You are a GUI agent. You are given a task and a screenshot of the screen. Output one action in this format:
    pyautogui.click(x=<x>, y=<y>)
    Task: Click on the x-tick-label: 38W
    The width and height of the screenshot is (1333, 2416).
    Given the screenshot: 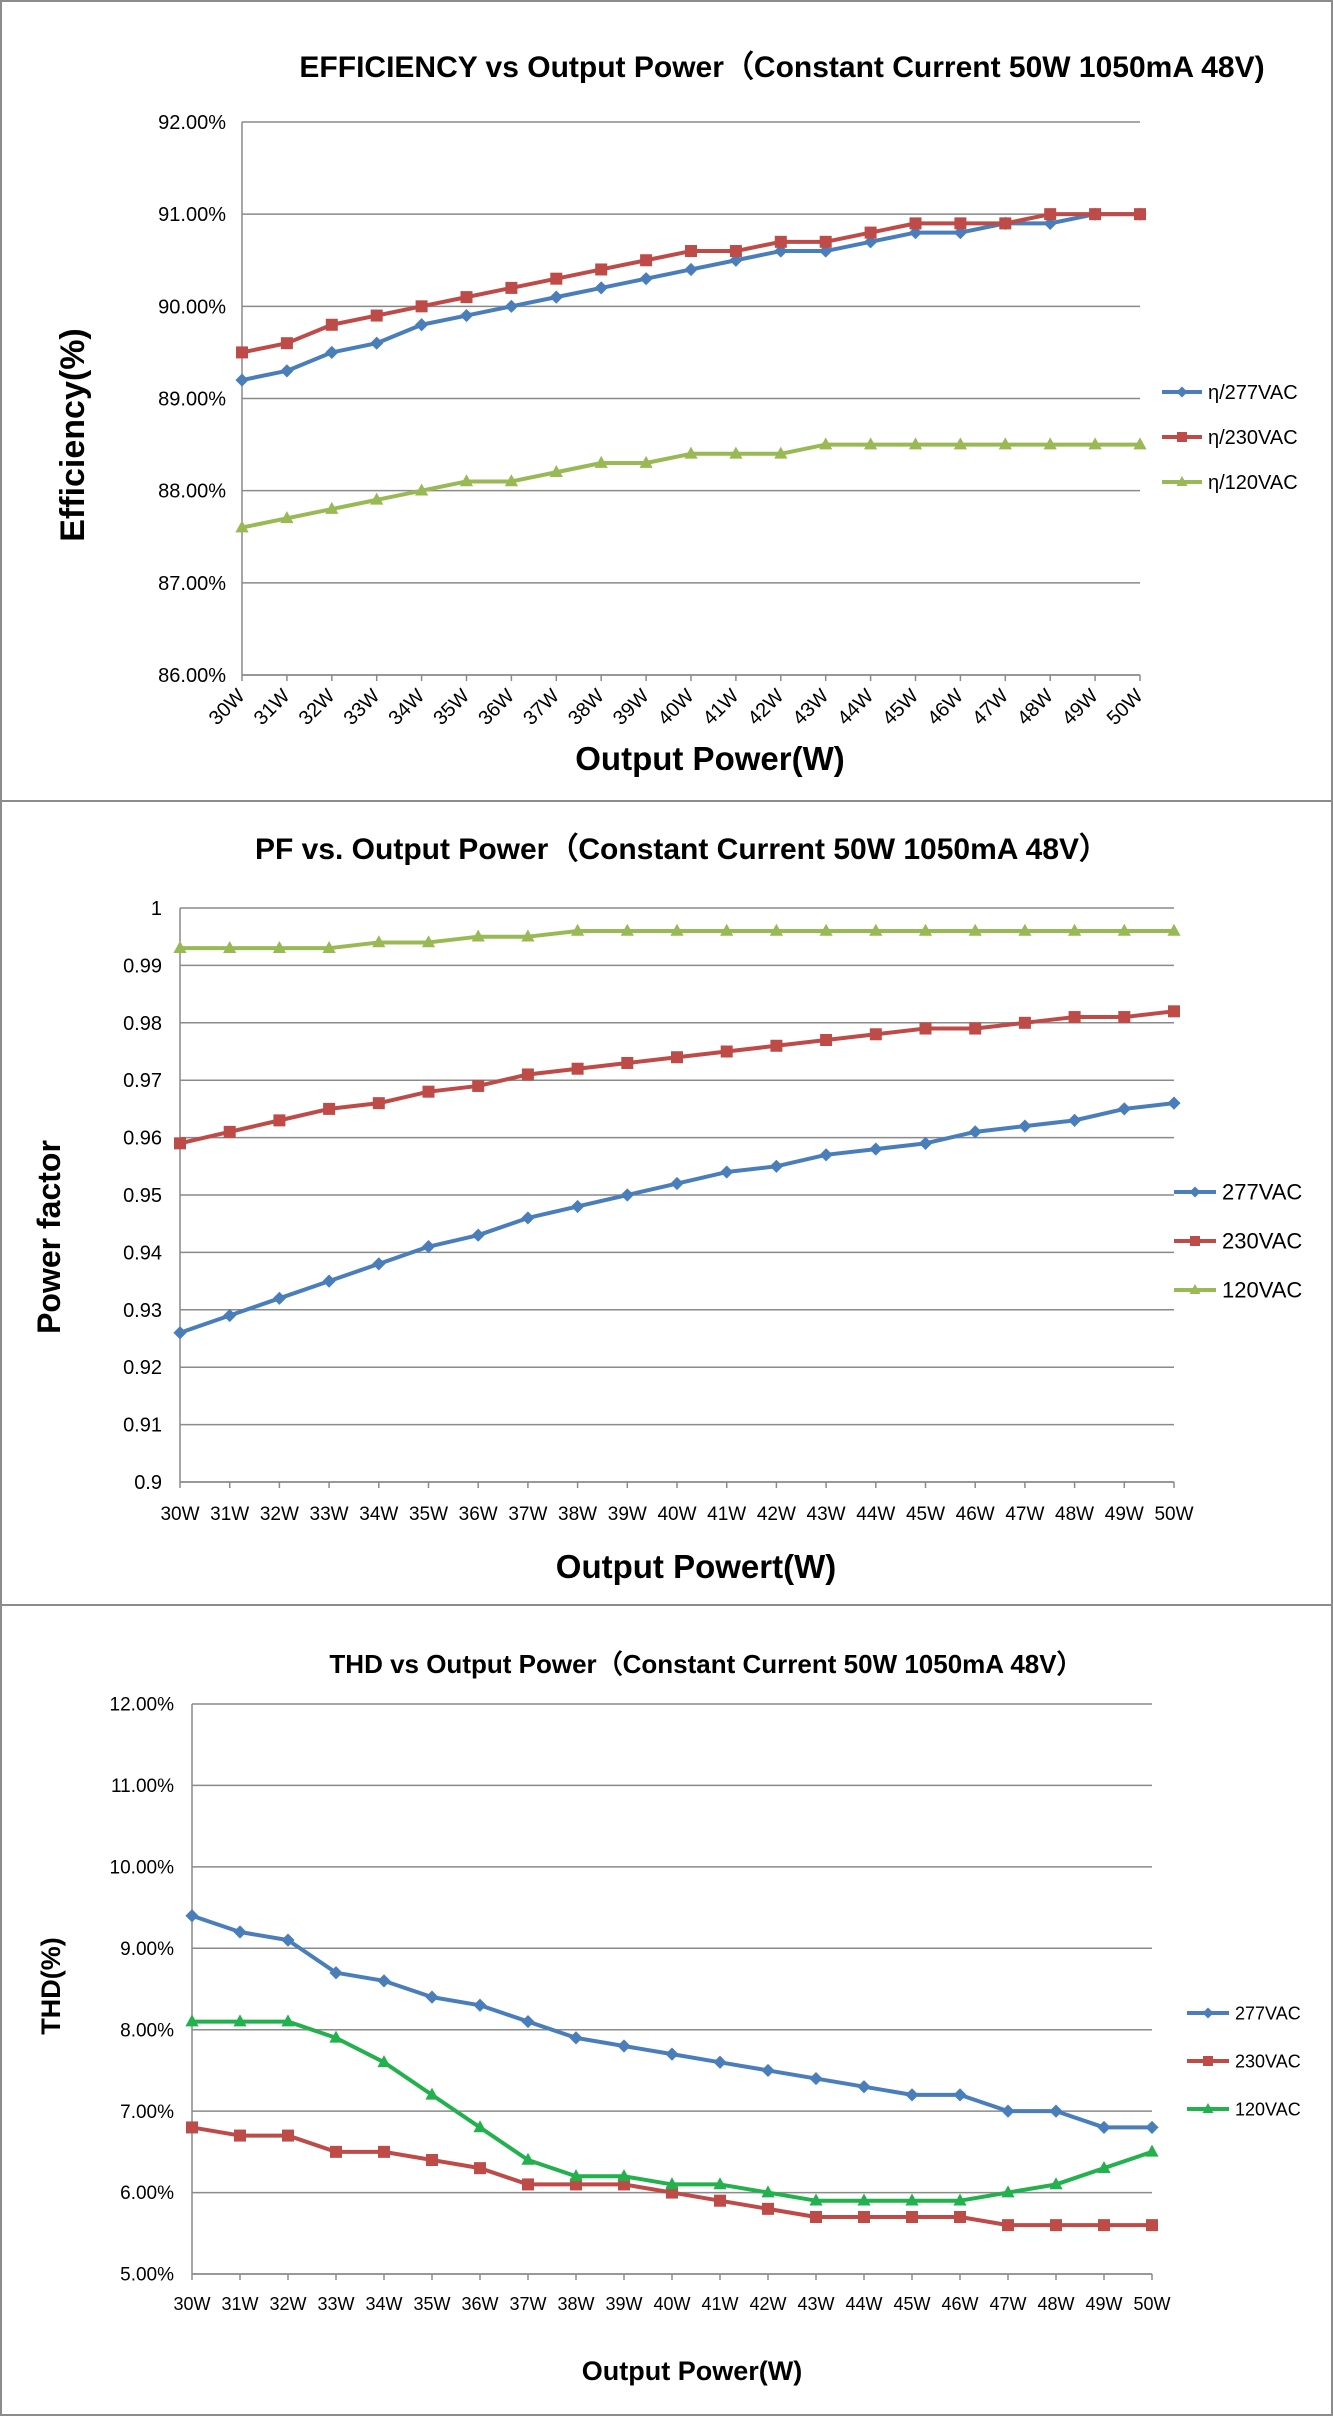 What is the action you would take?
    pyautogui.click(x=577, y=1514)
    